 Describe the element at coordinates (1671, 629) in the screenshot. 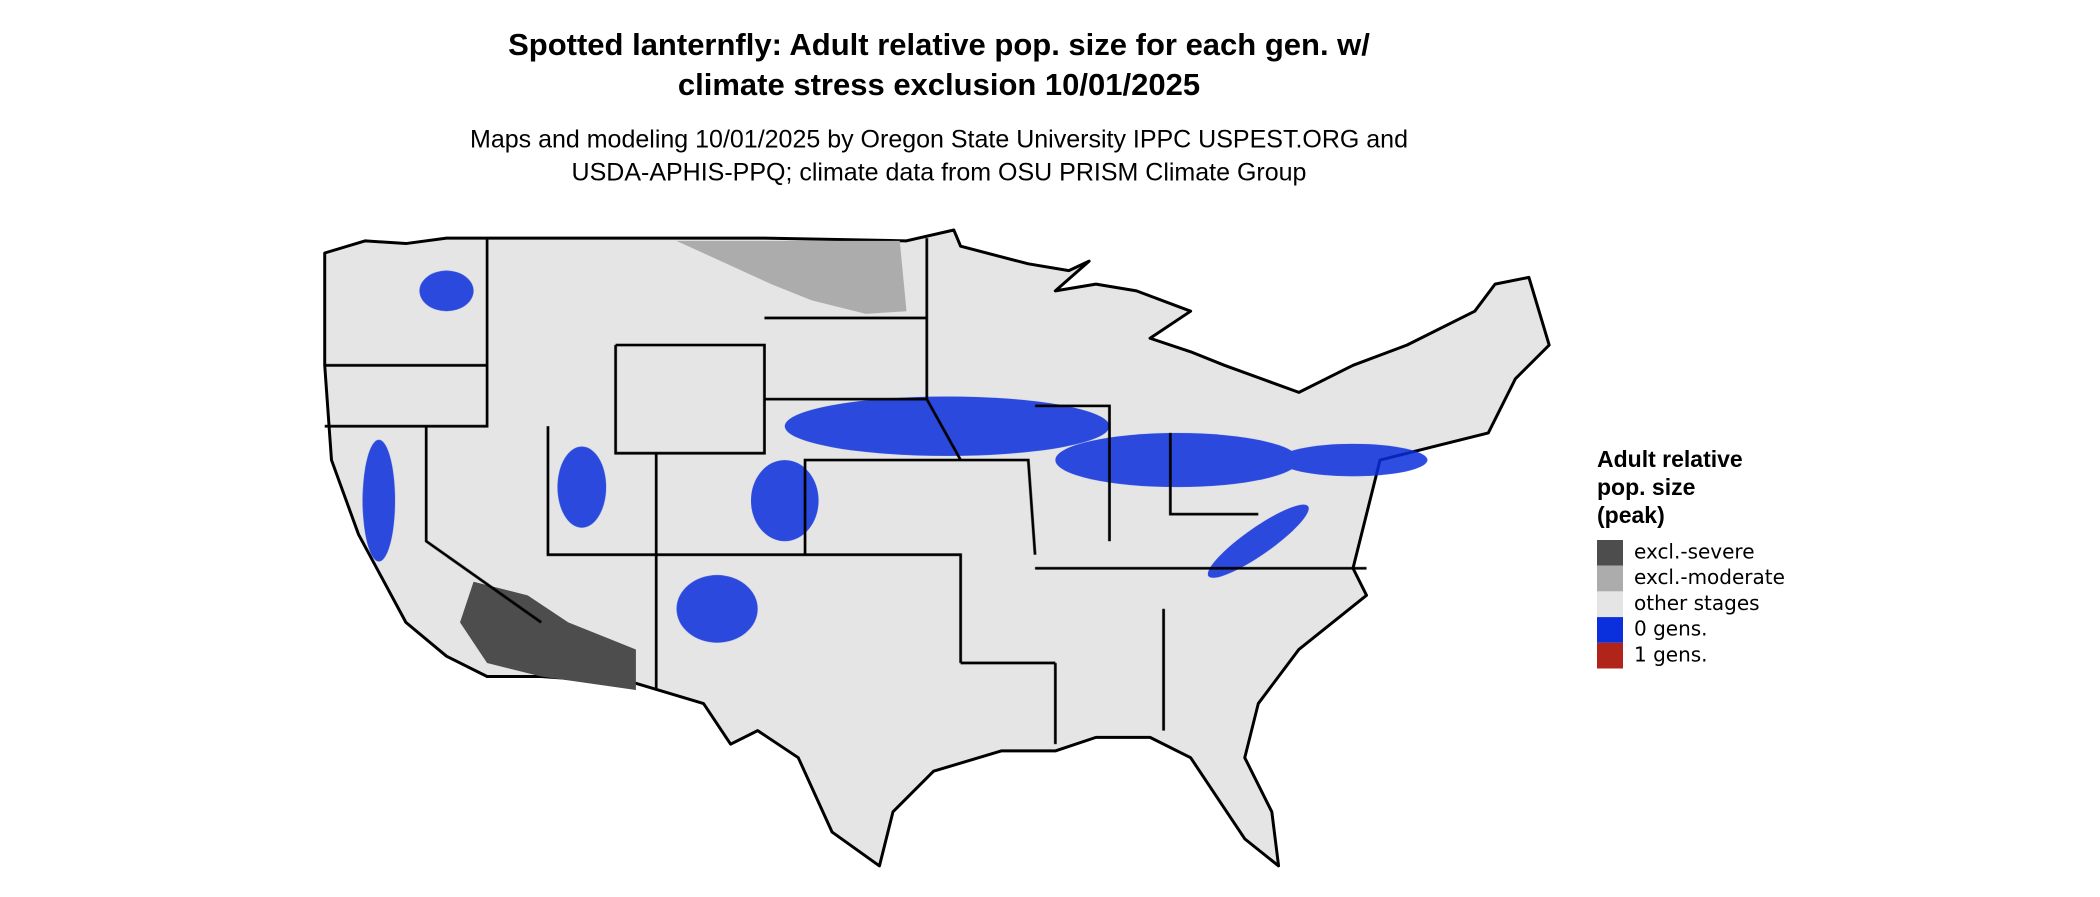

I see `legend-label: 0 gens.` at that location.